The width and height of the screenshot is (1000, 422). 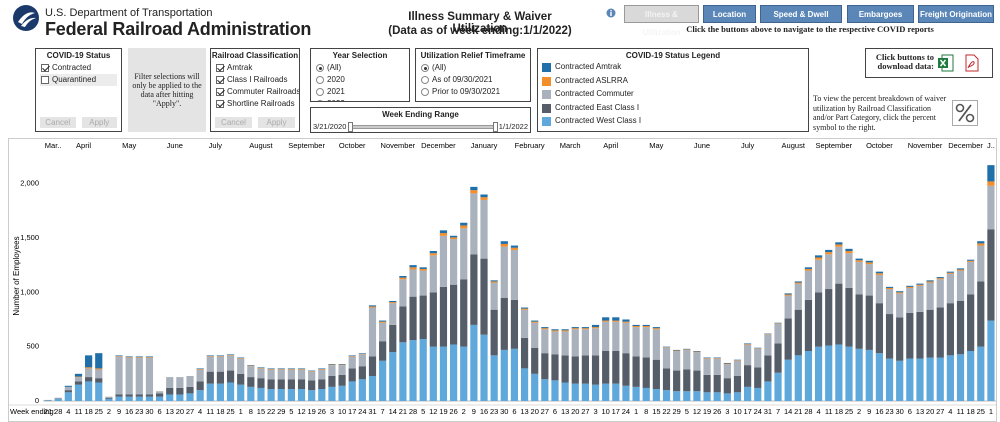 What do you see at coordinates (255, 80) in the screenshot?
I see `filter-option: Class I Railroads` at bounding box center [255, 80].